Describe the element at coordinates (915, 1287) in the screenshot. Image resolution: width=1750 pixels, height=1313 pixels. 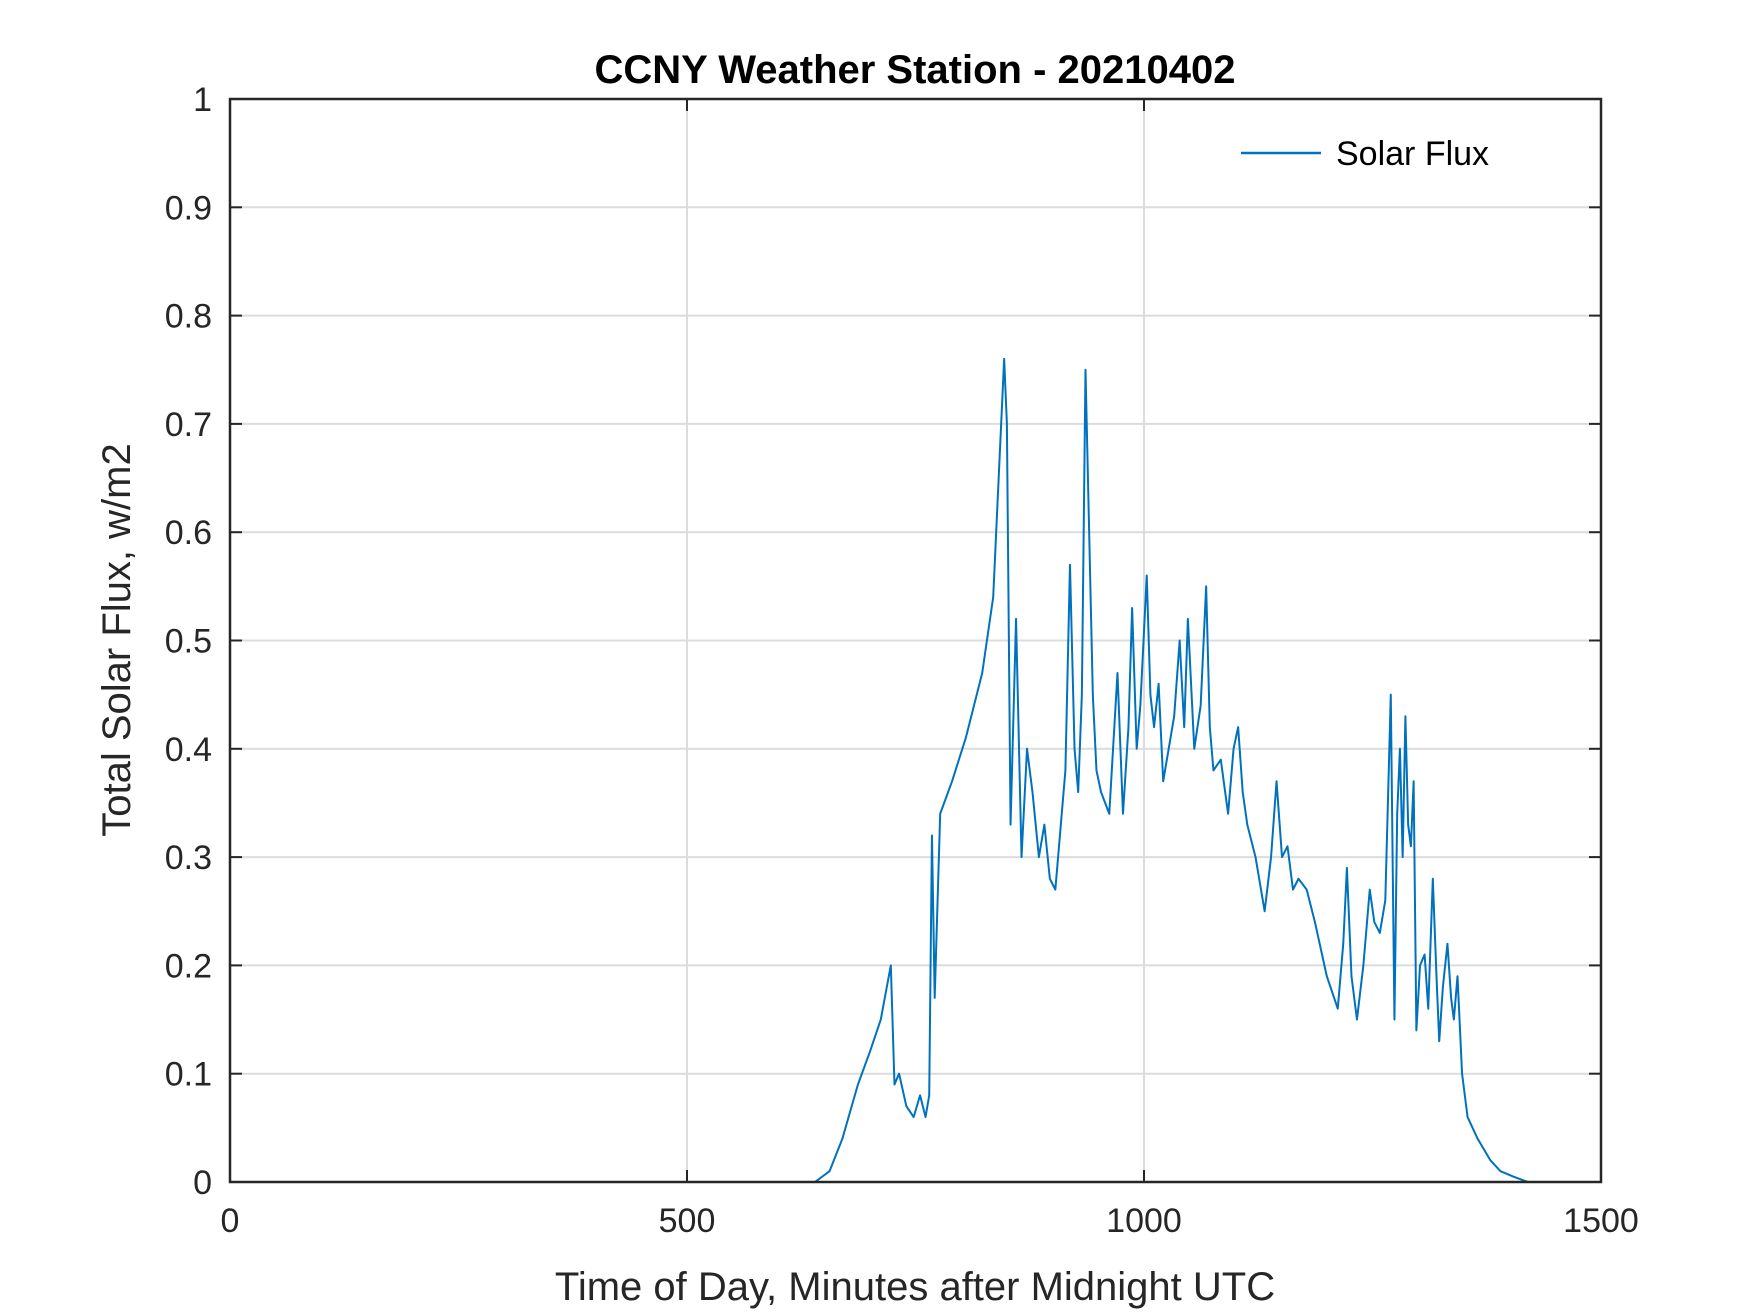
I see `x-axis-label: Time of Day, Minutes after Midnight UTC` at that location.